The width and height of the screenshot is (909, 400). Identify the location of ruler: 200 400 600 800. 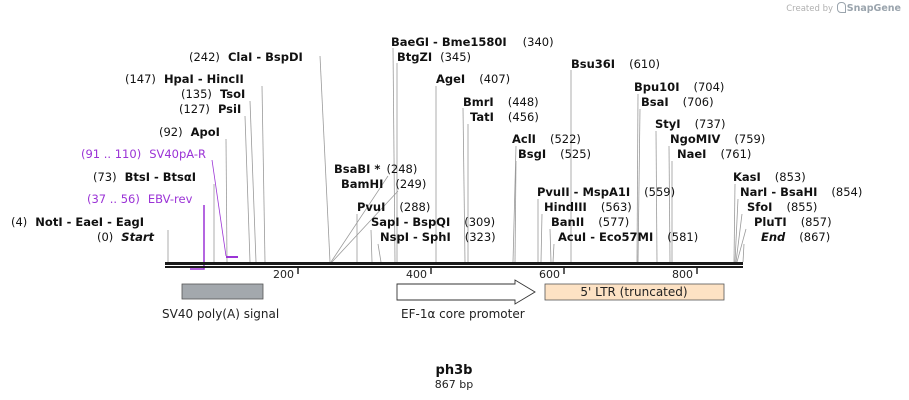
(485, 274).